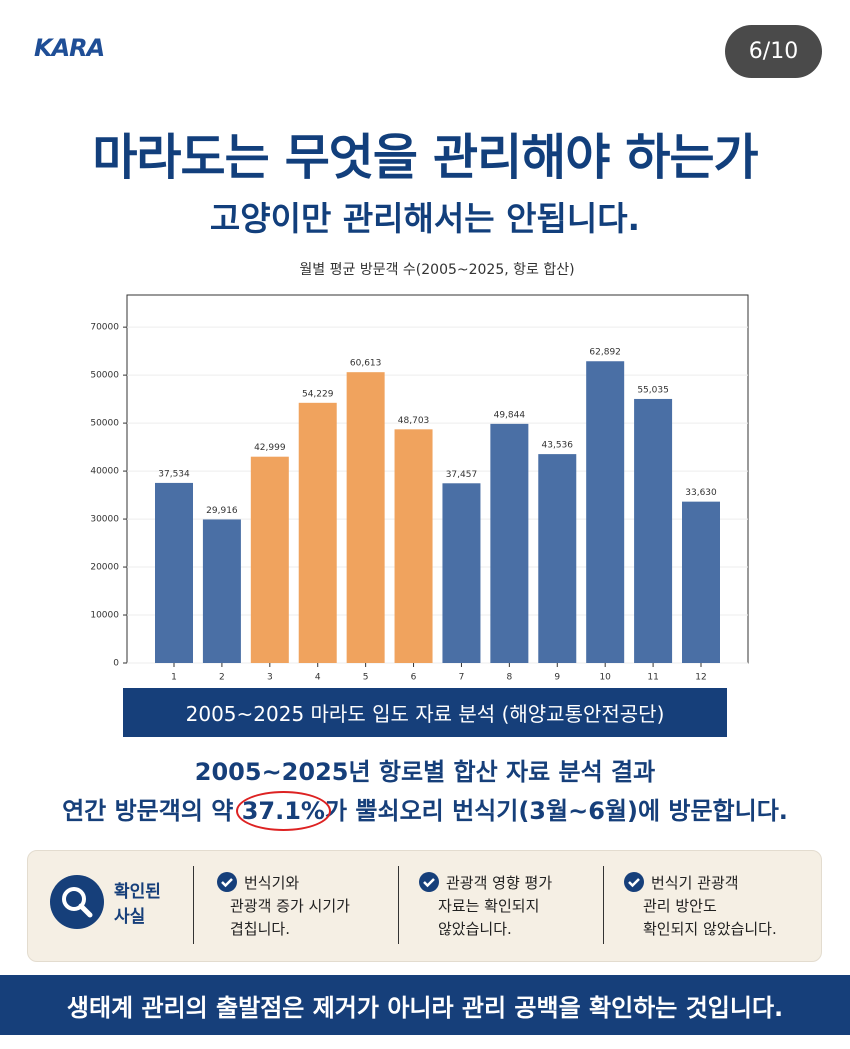 This screenshot has height=1049, width=850. What do you see at coordinates (424, 906) in the screenshot?
I see `facts-box` at bounding box center [424, 906].